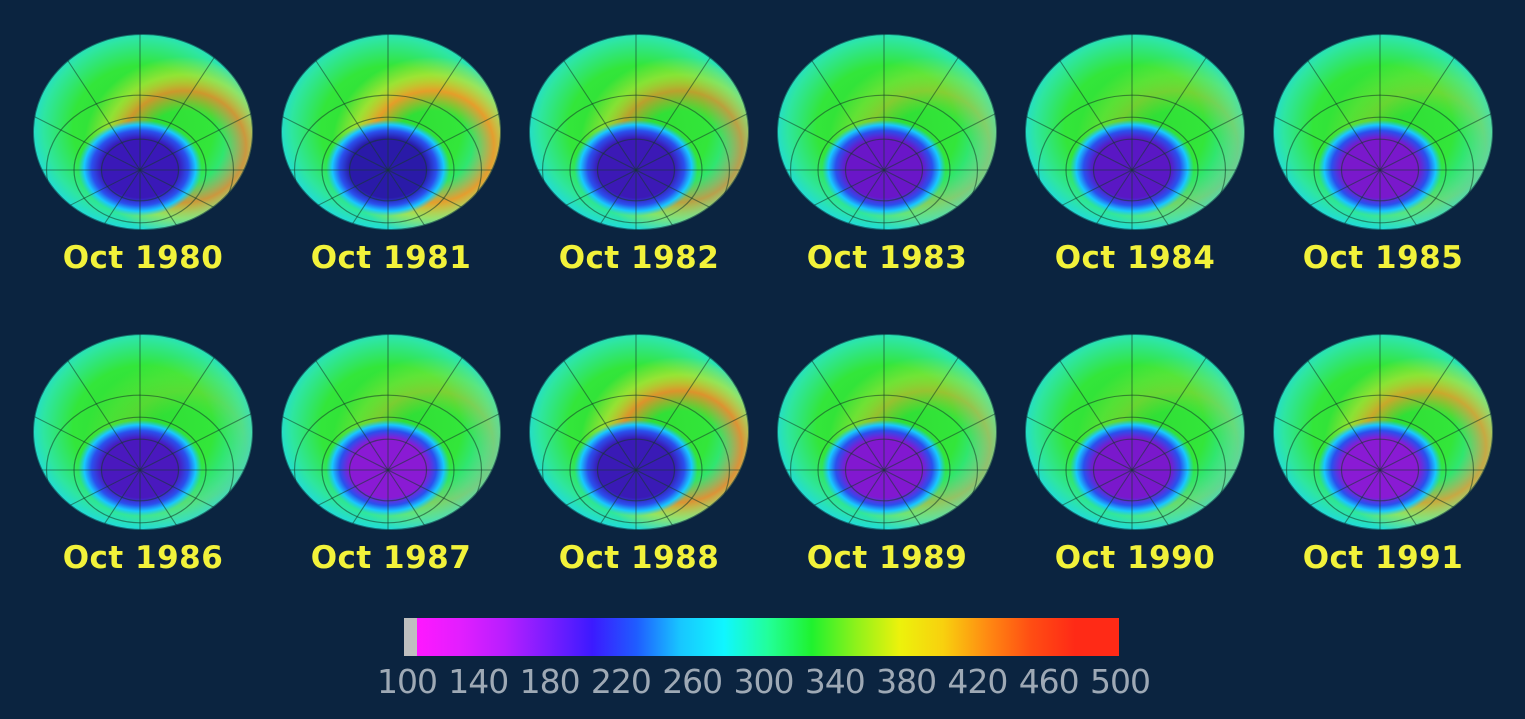 This screenshot has height=719, width=1525. I want to click on globe-date-caption: Oct 1984, so click(1135, 258).